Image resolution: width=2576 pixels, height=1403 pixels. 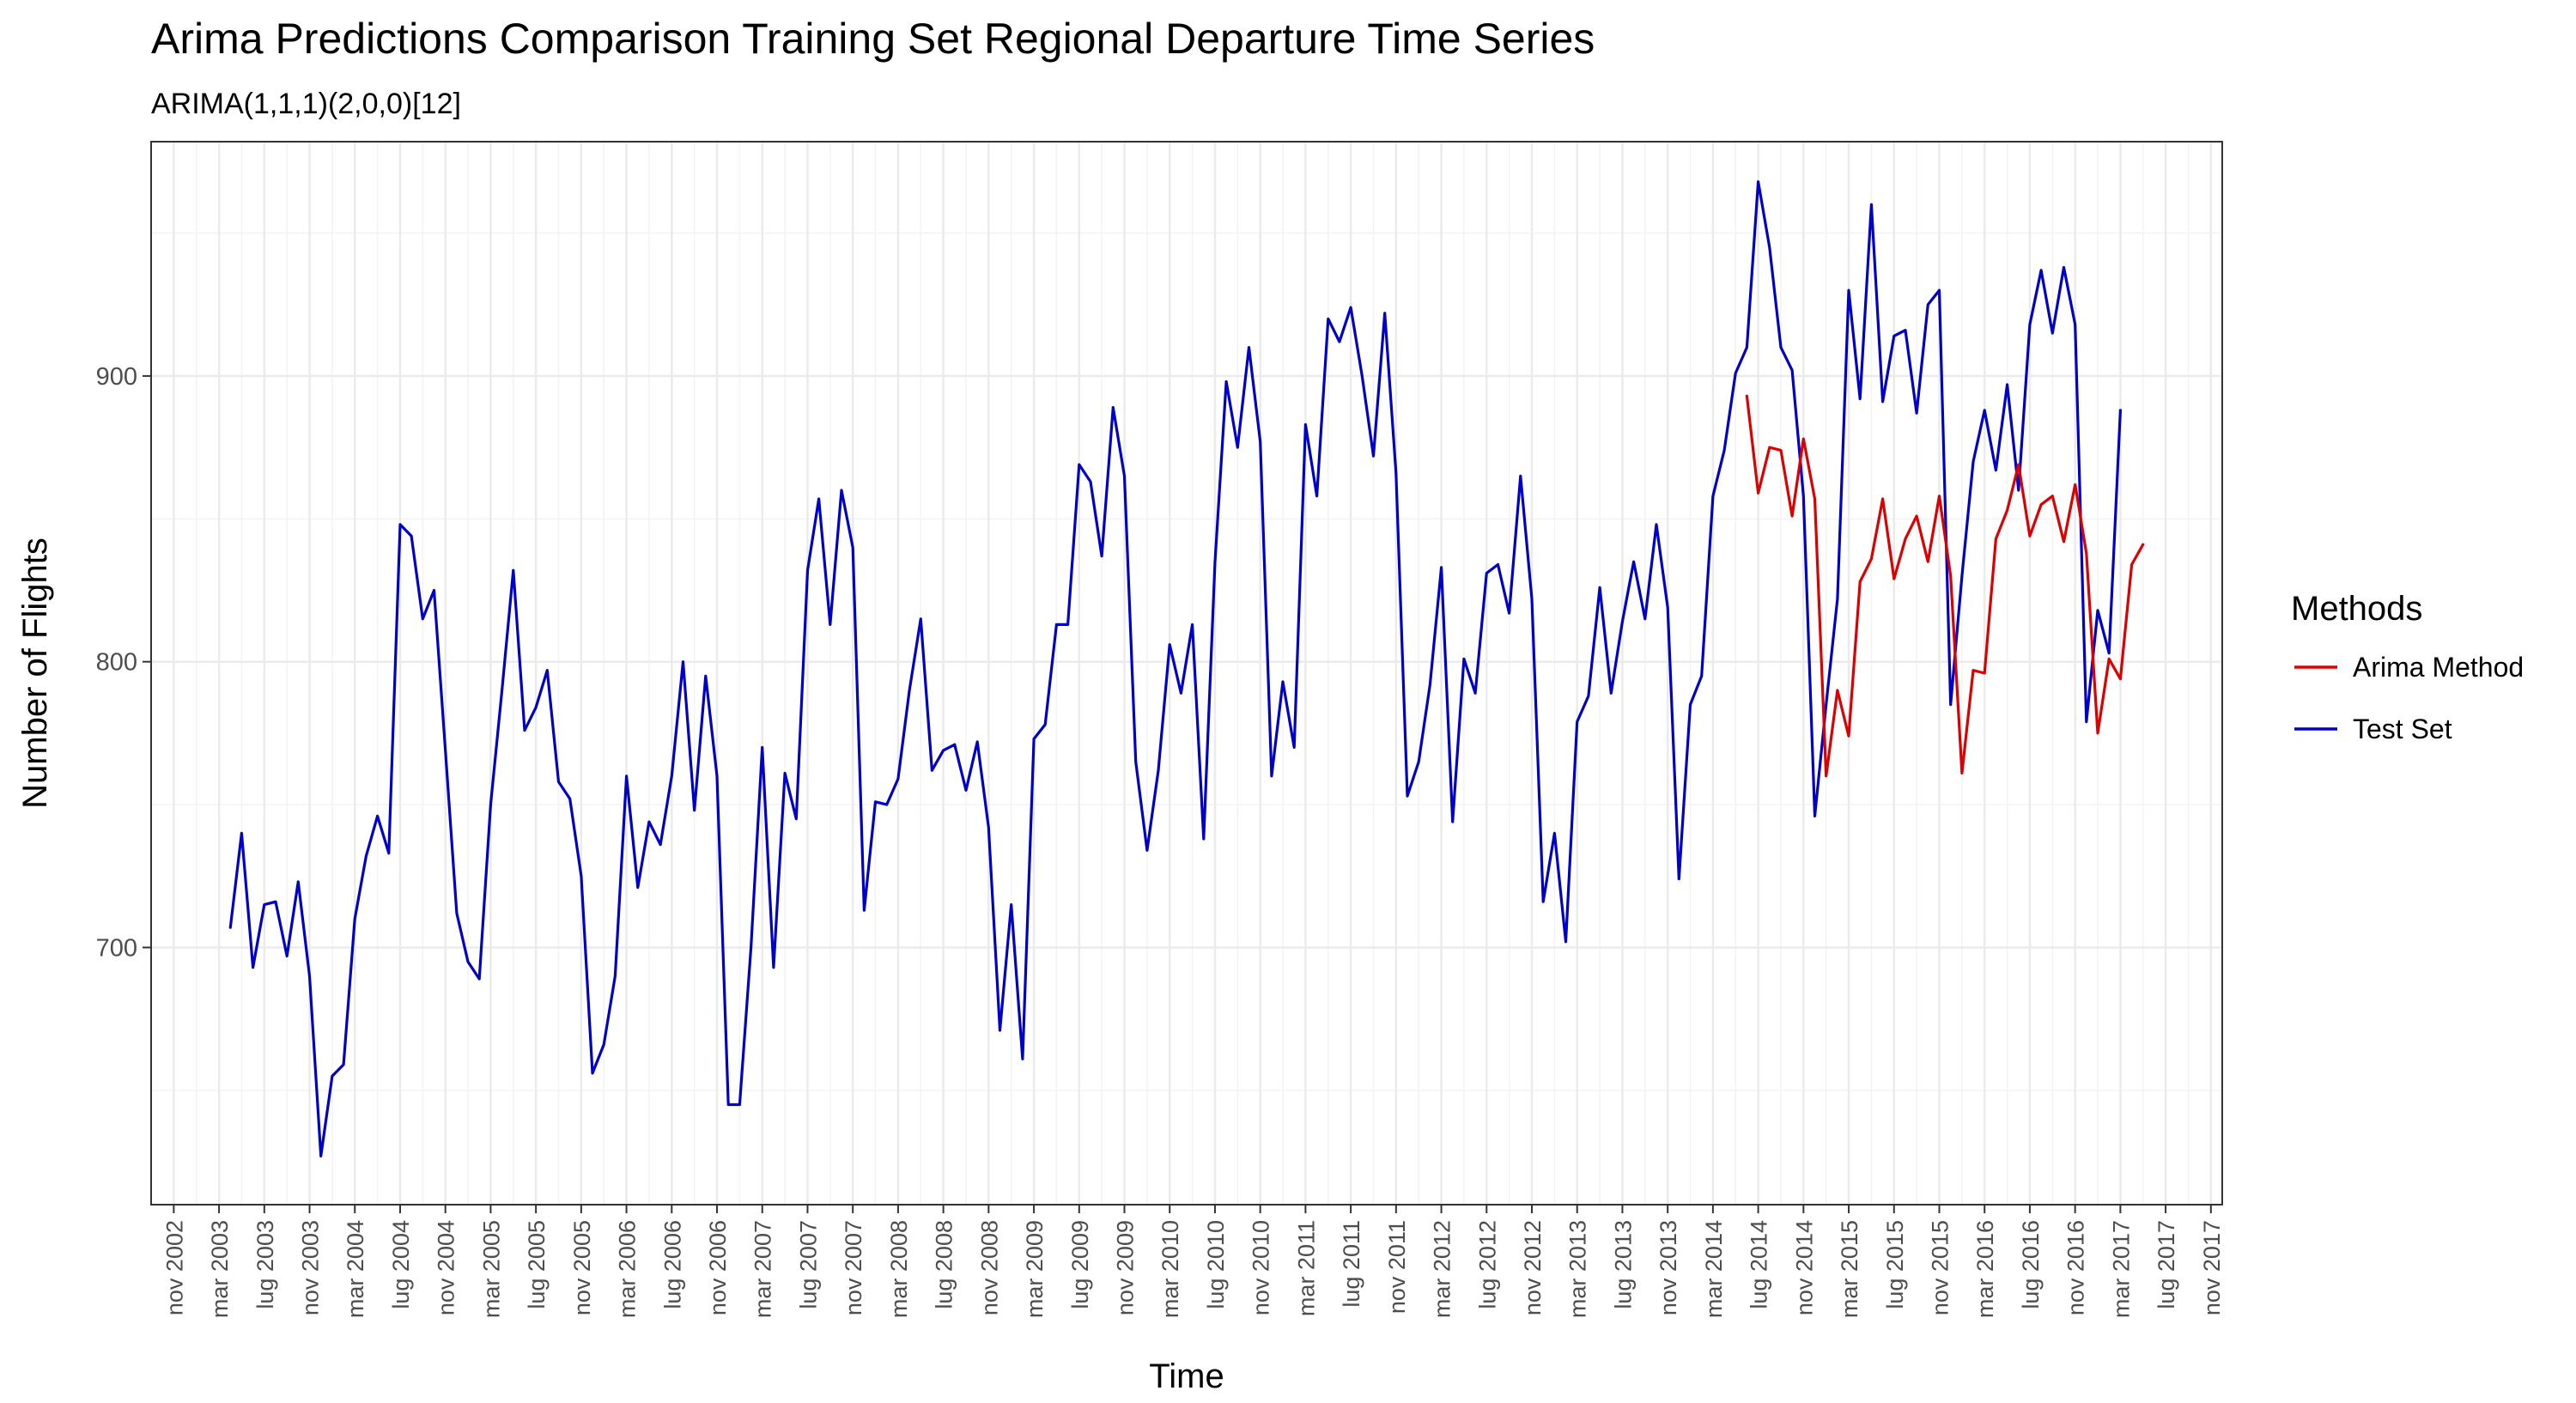 What do you see at coordinates (854, 1267) in the screenshot?
I see `x-tick-label: nov 2007` at bounding box center [854, 1267].